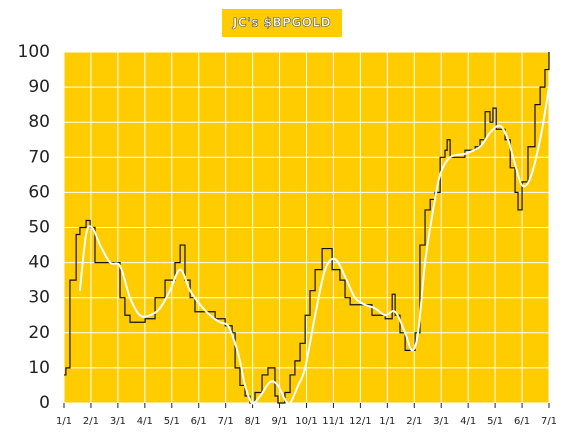  Describe the element at coordinates (39, 87) in the screenshot. I see `y-tick-label: 90` at that location.